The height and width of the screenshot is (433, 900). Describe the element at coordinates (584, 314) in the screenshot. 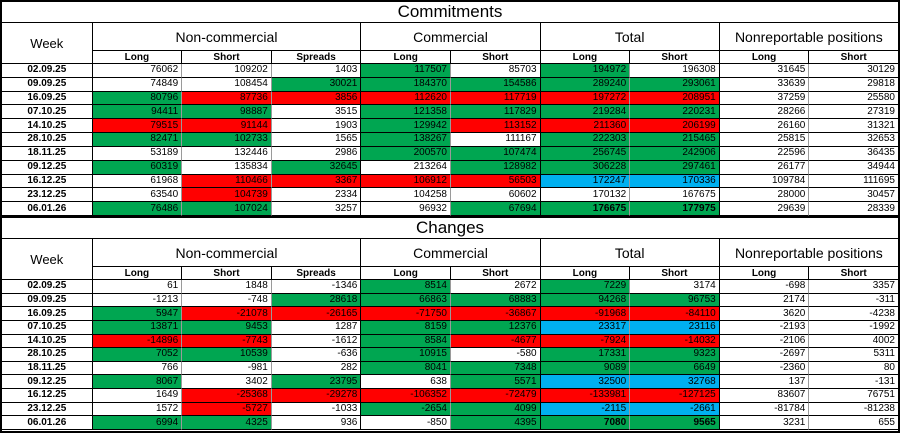

I see `data-cell: -91968` at that location.